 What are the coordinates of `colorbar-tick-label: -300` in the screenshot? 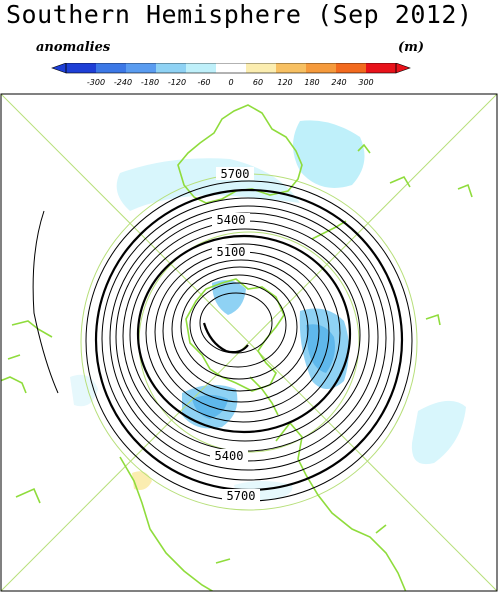 It's located at (96, 82).